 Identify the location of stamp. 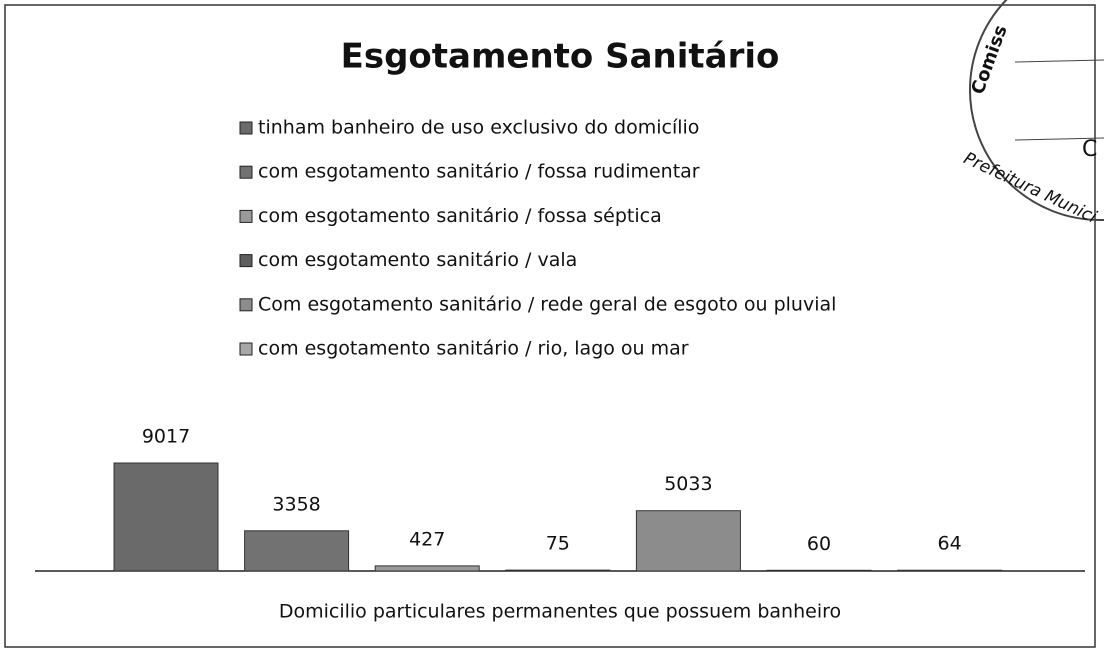
(1036, 110).